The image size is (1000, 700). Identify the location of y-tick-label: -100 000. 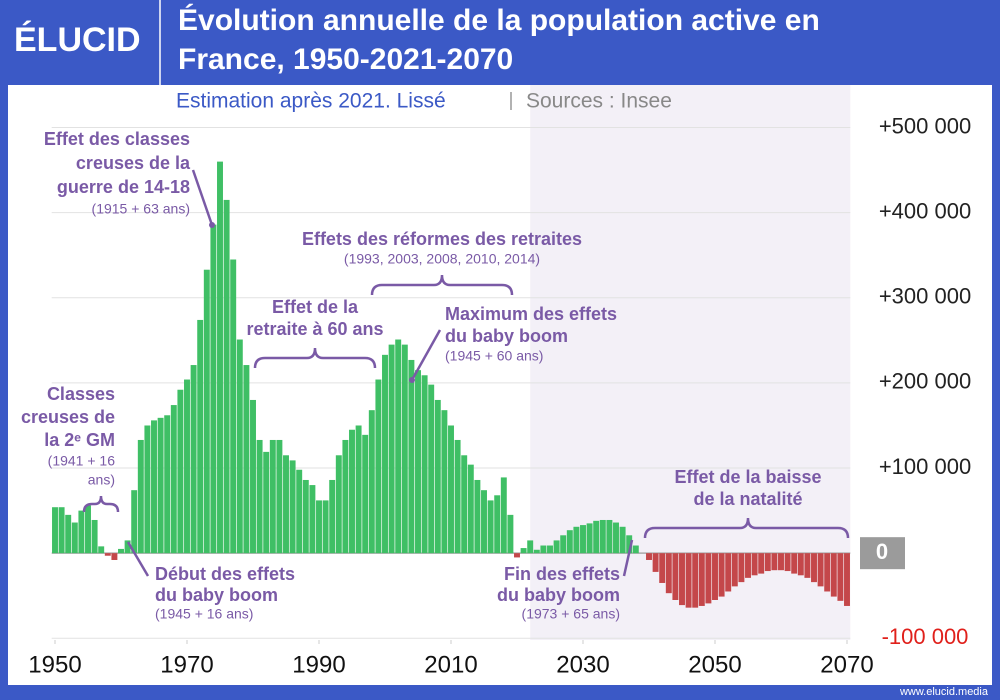
(925, 636).